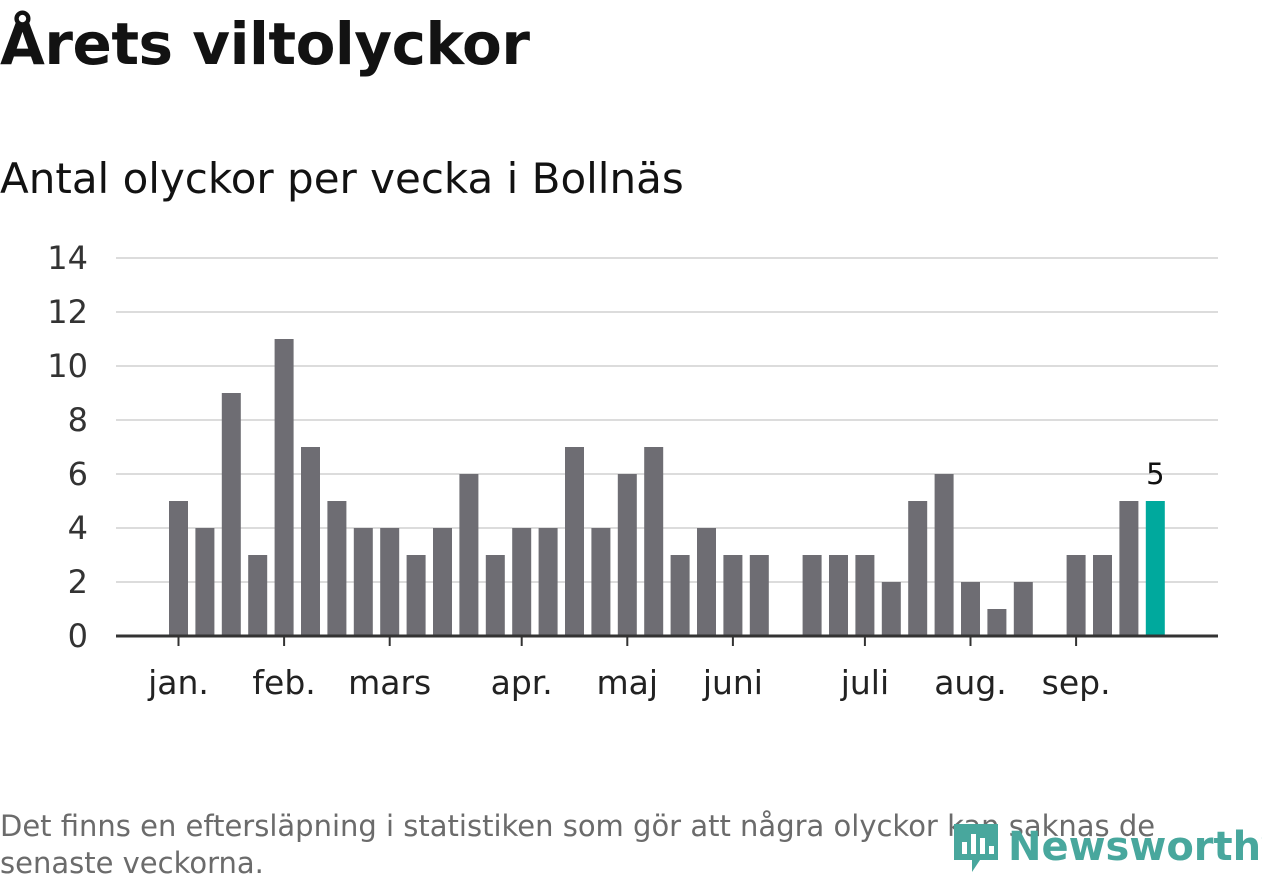 Image resolution: width=1262 pixels, height=882 pixels. Describe the element at coordinates (976, 848) in the screenshot. I see `newsworthy-logo-icon` at that location.